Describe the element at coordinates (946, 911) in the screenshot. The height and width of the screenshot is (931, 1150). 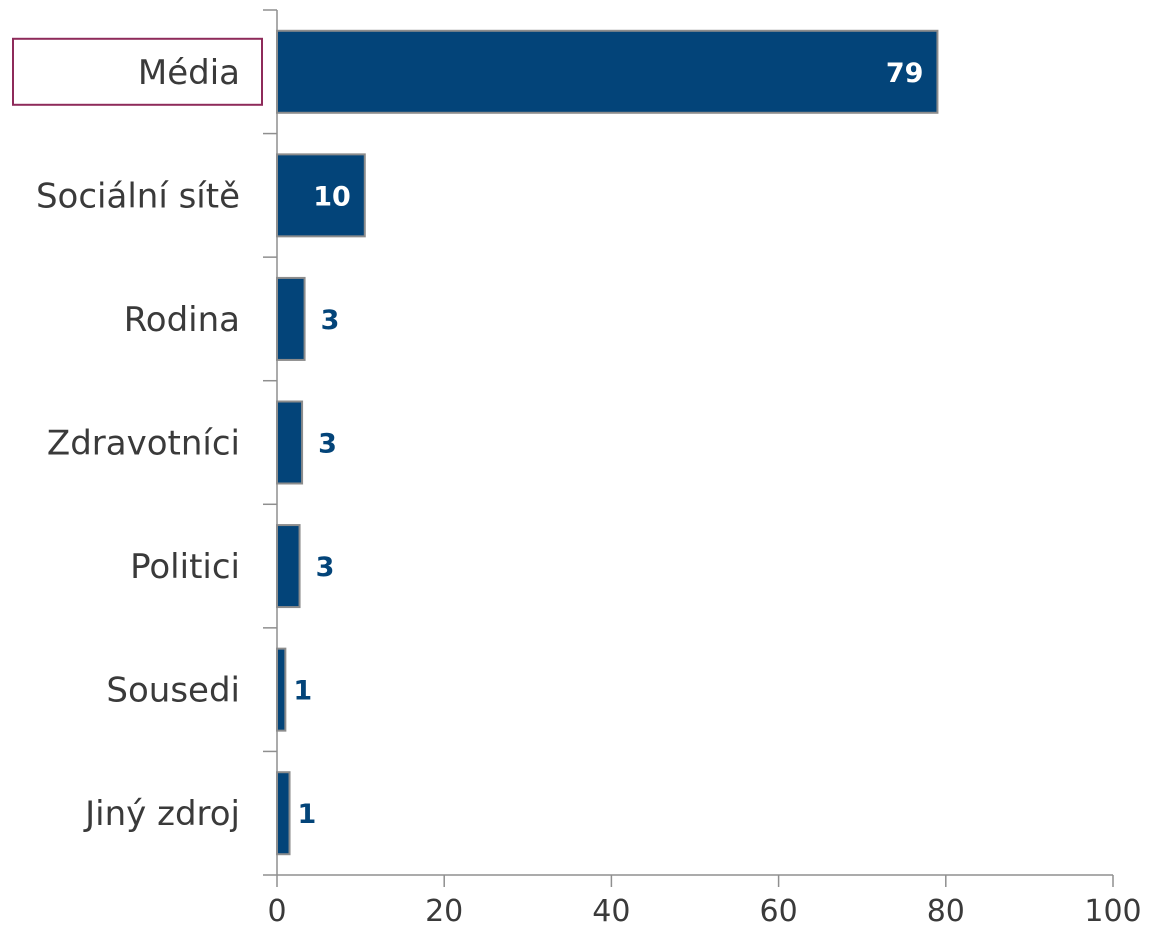
I see `x-tick-label: 80` at that location.